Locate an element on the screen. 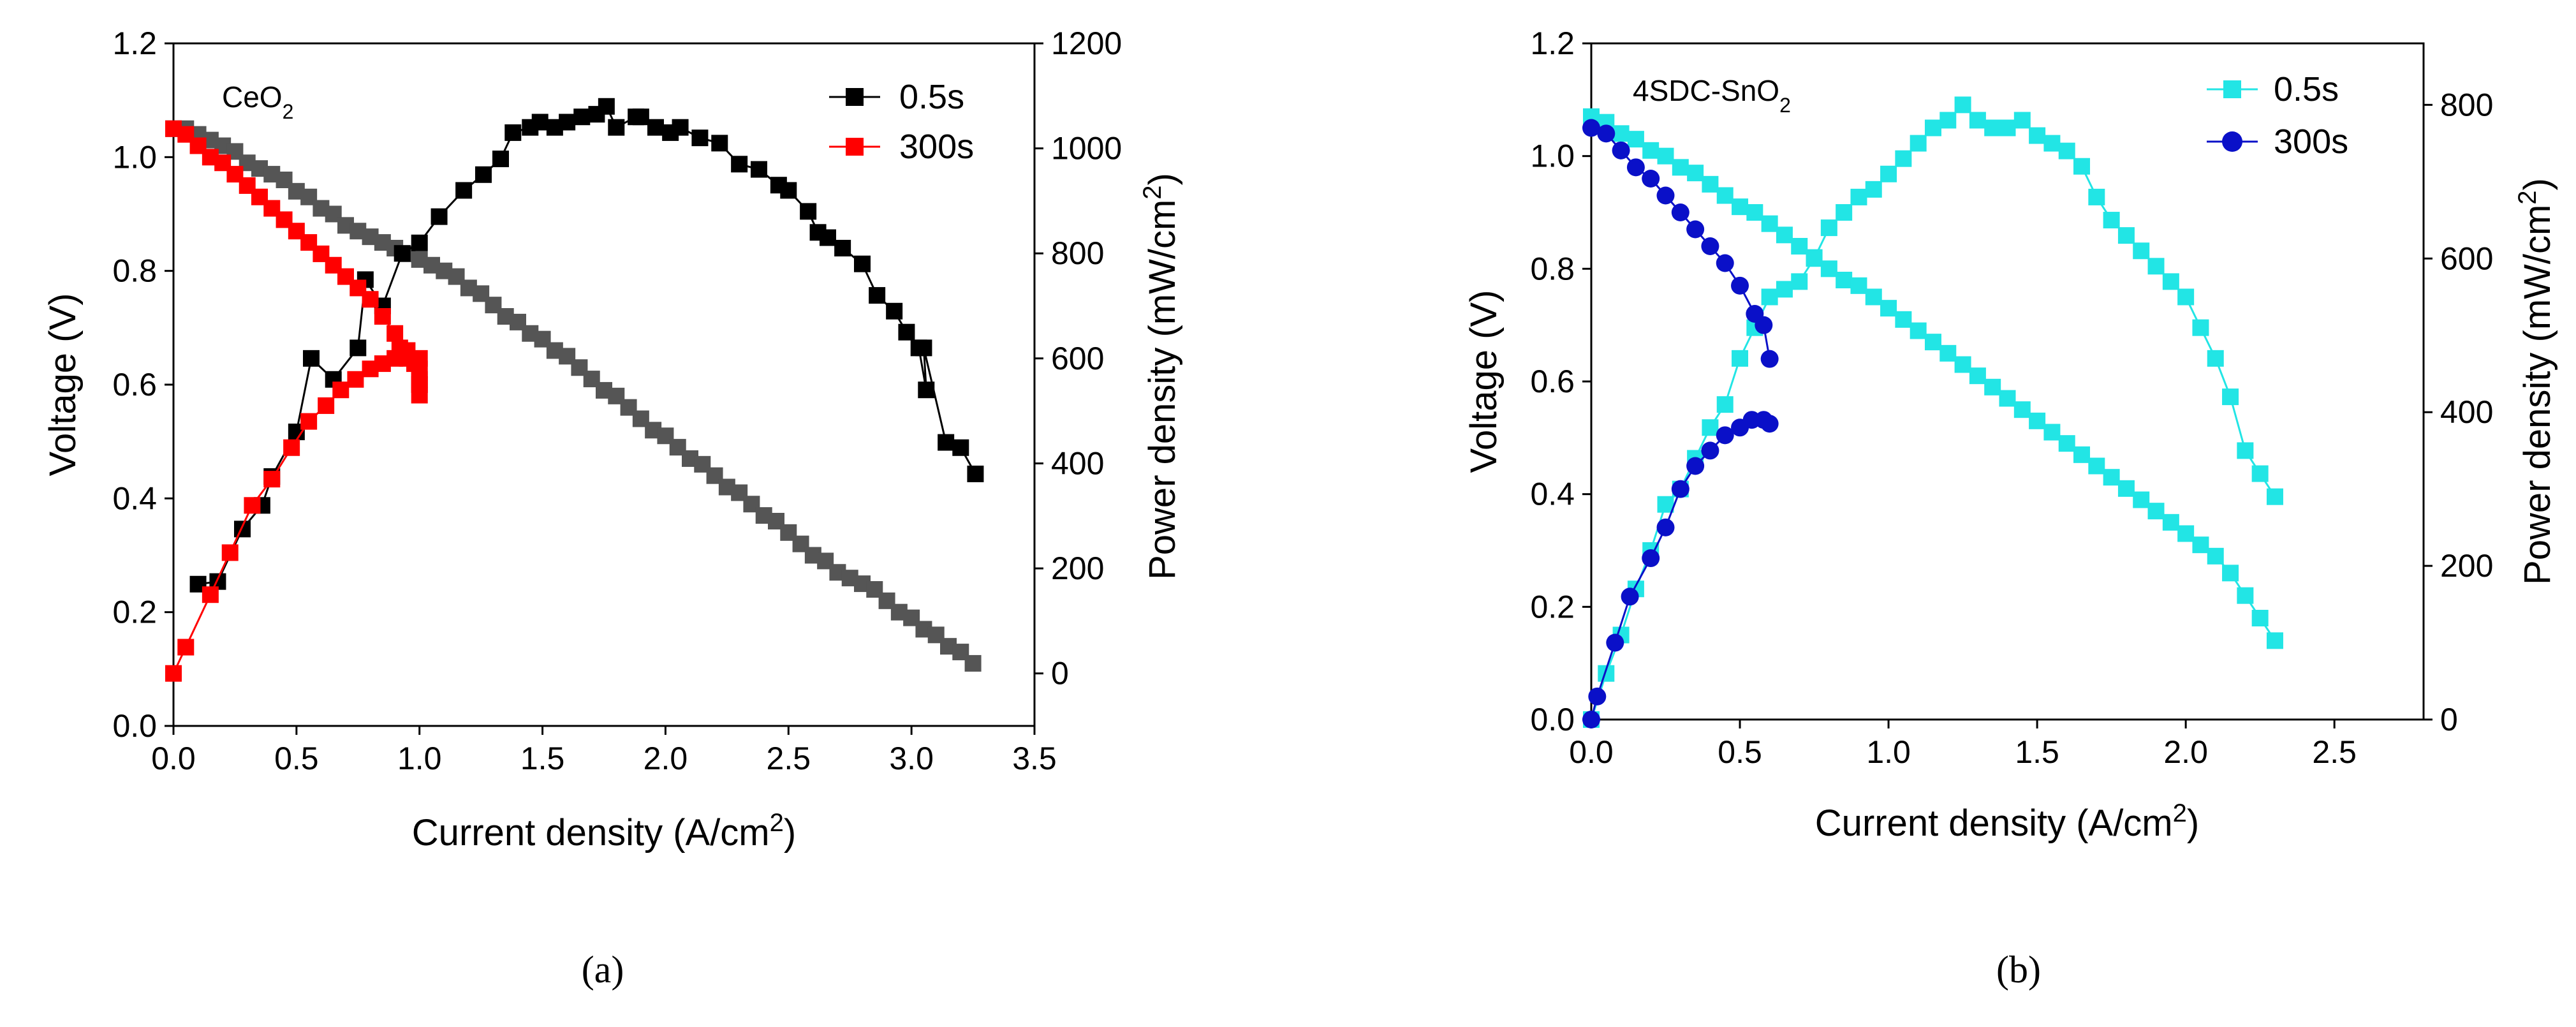 This screenshot has width=2576, height=1027. panel-b-y2-tick-label: 800 is located at coordinates (2466, 104).